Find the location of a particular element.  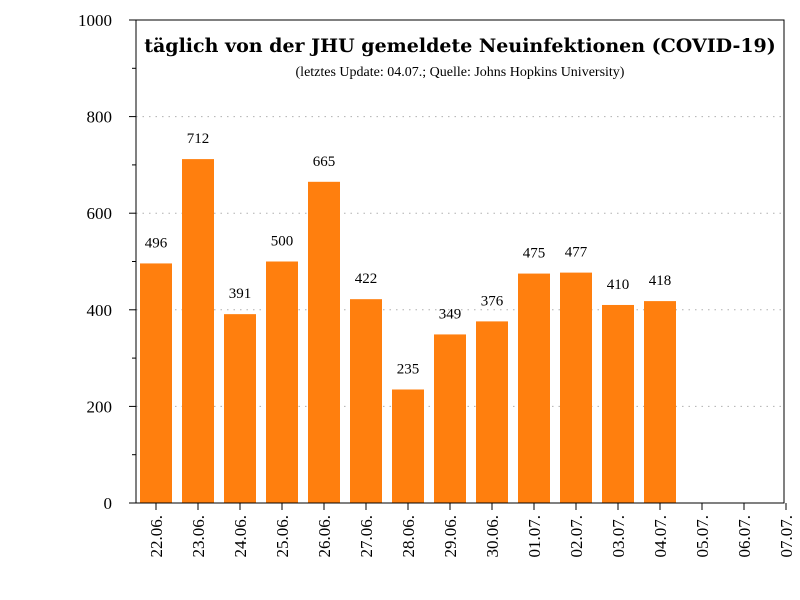

bar-value-label: 496 is located at coordinates (156, 243).